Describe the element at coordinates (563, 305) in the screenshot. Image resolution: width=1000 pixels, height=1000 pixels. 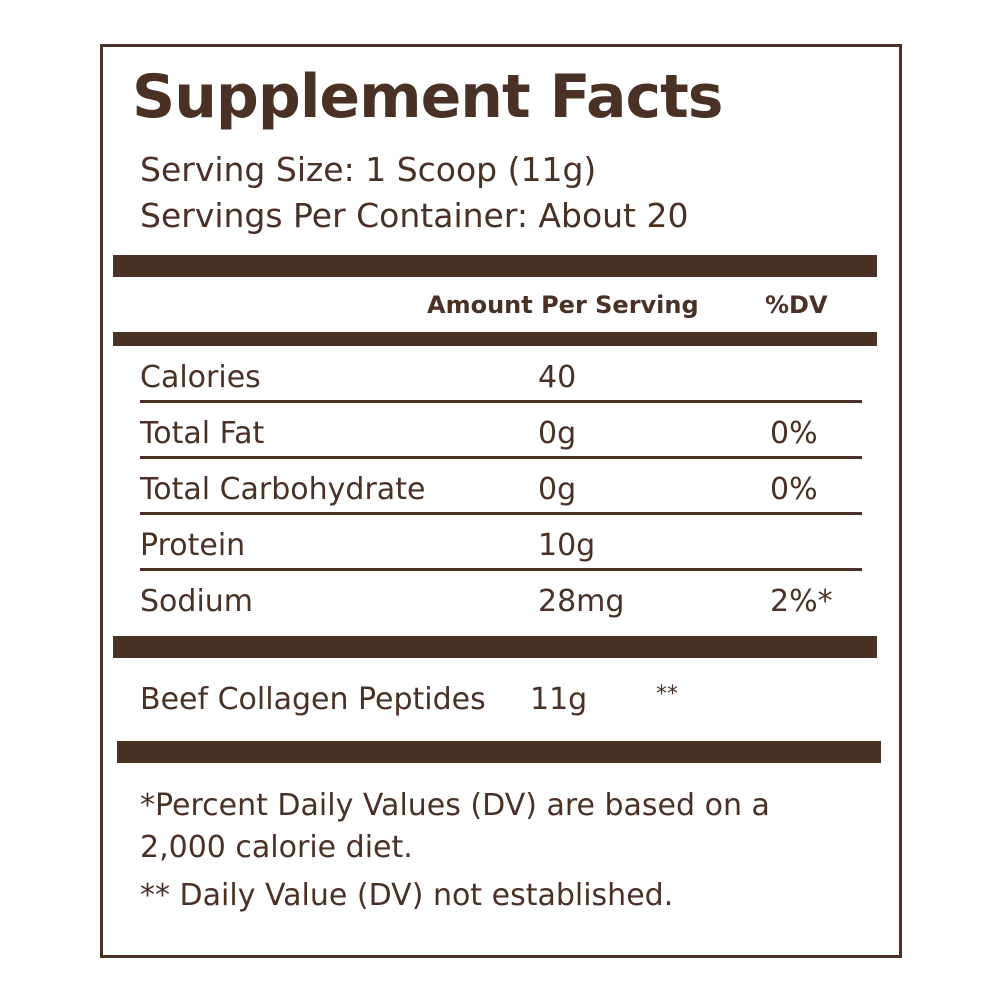
I see `amount-header: Amount Per Serving` at that location.